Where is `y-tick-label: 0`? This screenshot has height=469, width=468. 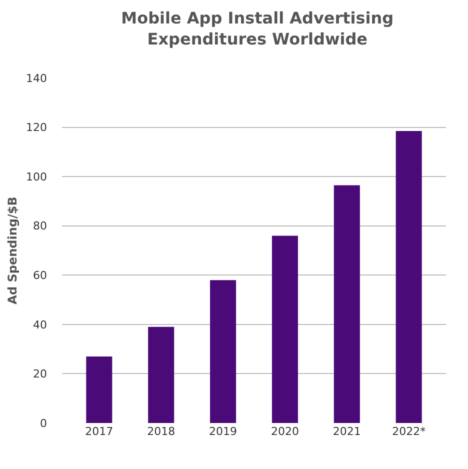 y-tick-label: 0 is located at coordinates (43, 423).